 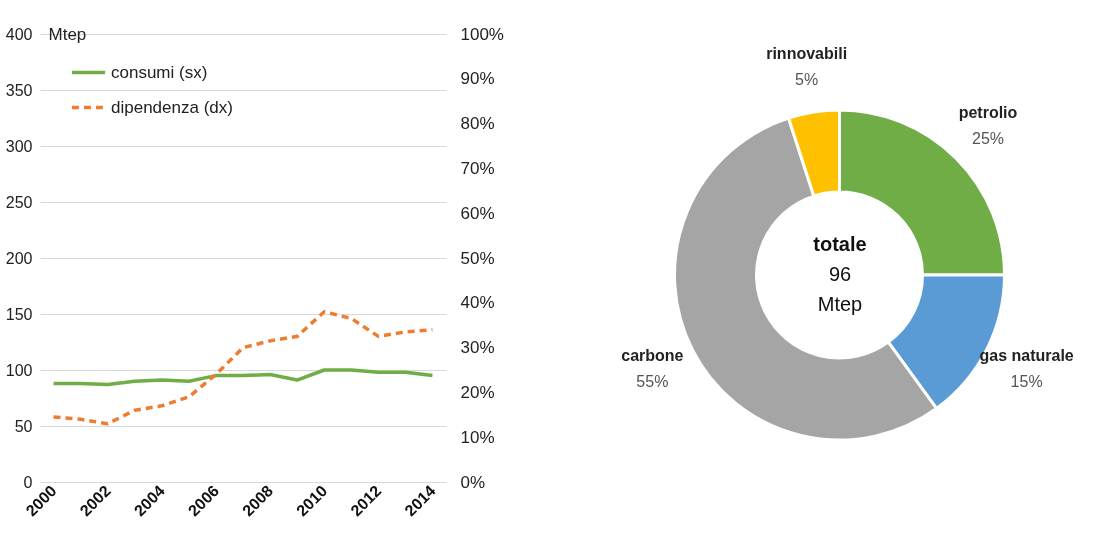 I want to click on y2-tick-label: 20%, so click(x=477, y=392).